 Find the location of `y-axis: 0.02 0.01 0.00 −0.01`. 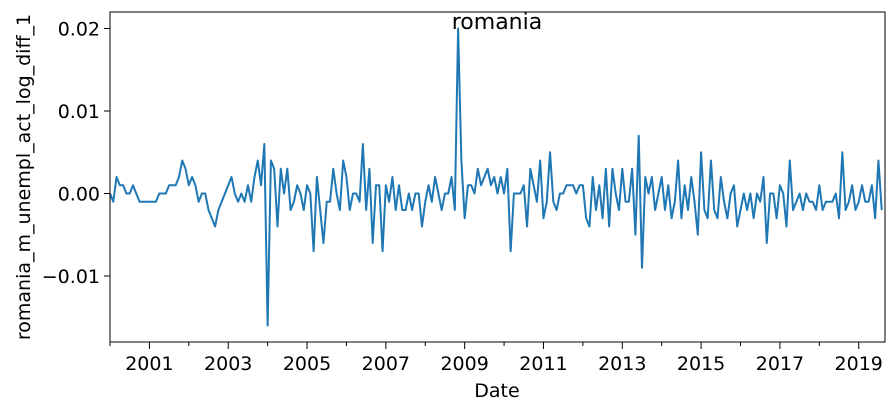

y-axis: 0.02 0.01 0.00 −0.01 is located at coordinates (76, 153).